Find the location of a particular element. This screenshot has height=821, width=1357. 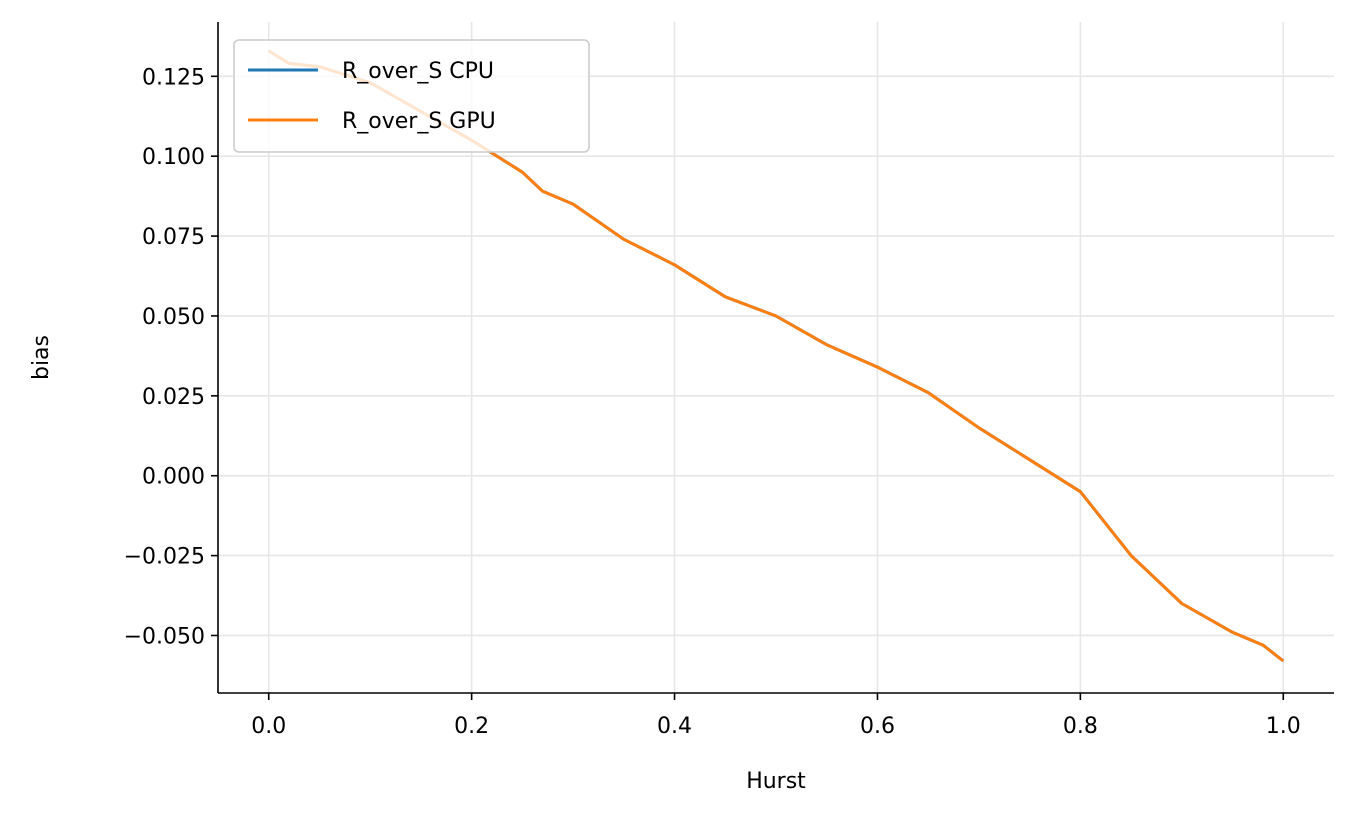

y-tick-label: 0.000 is located at coordinates (173, 477).